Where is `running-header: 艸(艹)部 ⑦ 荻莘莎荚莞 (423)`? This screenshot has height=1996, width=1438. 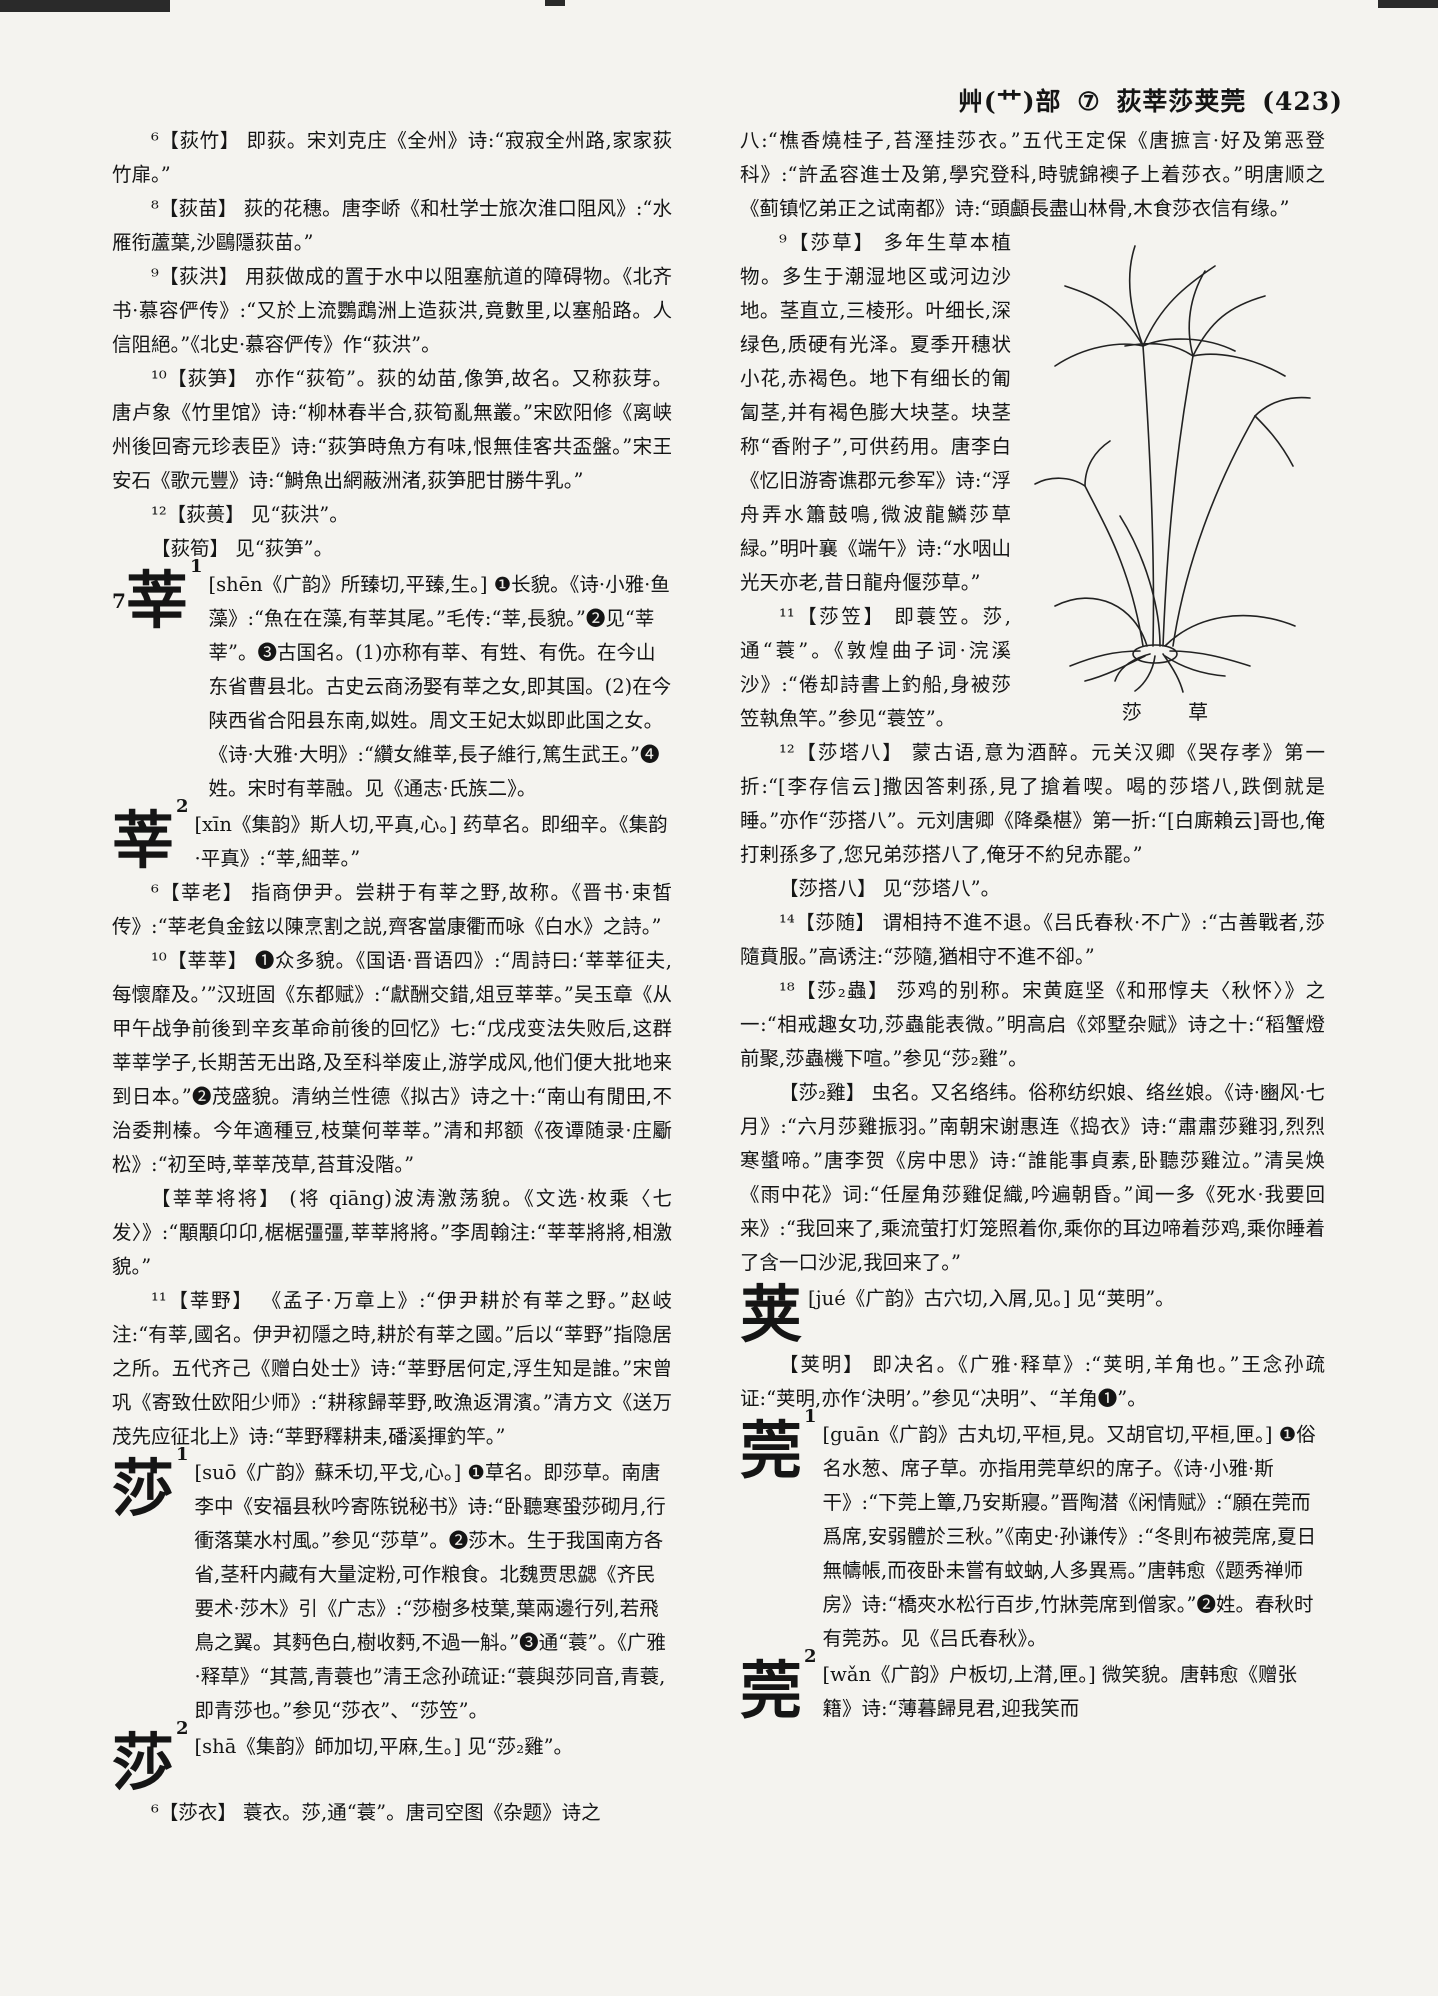
running-header: 艸(艹)部 ⑦ 荻莘莎荚莞 (423) is located at coordinates (1147, 100).